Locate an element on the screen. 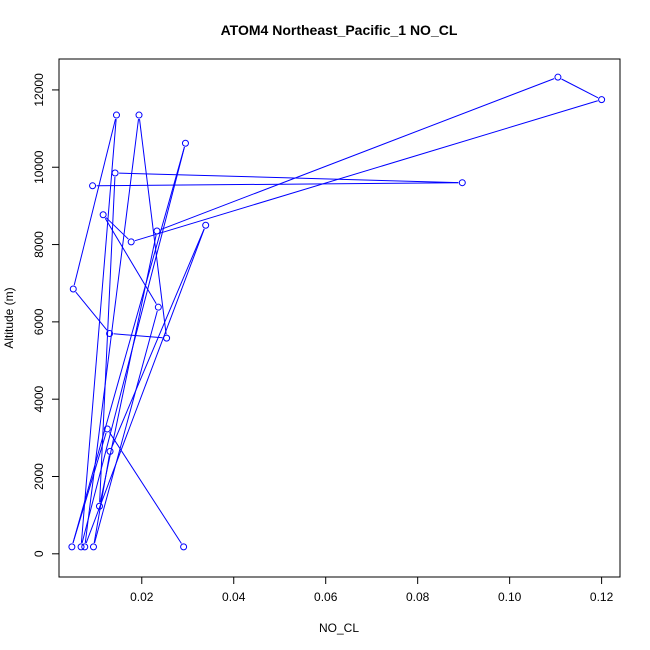  y-tick-label: 4000 is located at coordinates (39, 399).